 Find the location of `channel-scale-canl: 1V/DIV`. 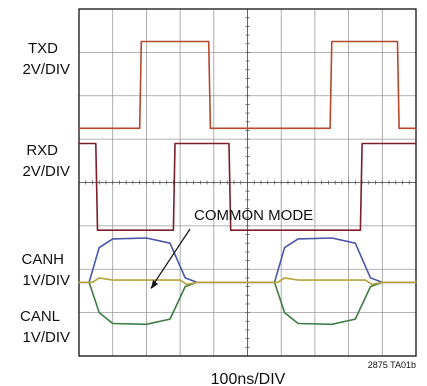

channel-scale-canl: 1V/DIV is located at coordinates (46, 337).